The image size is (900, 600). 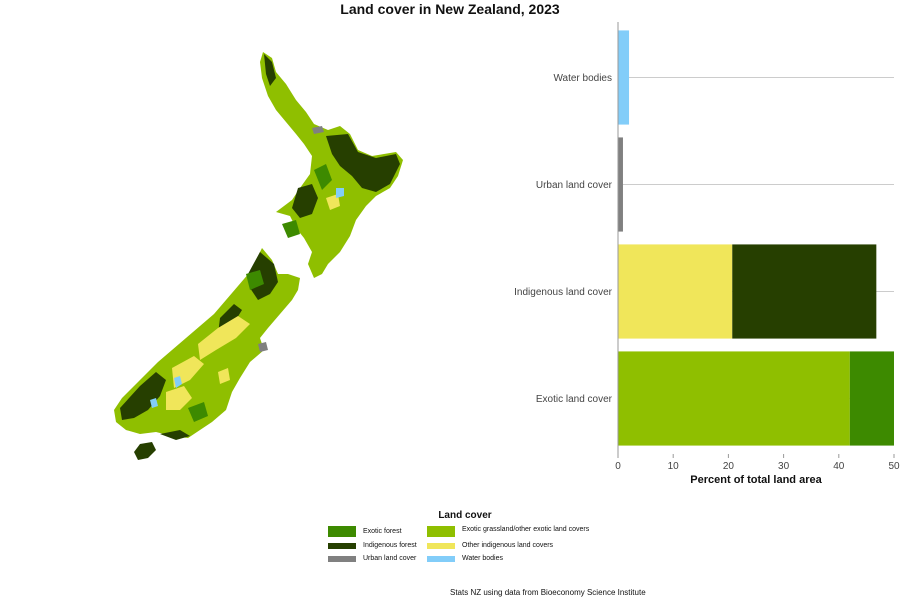 I want to click on legend-swatch-indigenous-forest, so click(x=342, y=546).